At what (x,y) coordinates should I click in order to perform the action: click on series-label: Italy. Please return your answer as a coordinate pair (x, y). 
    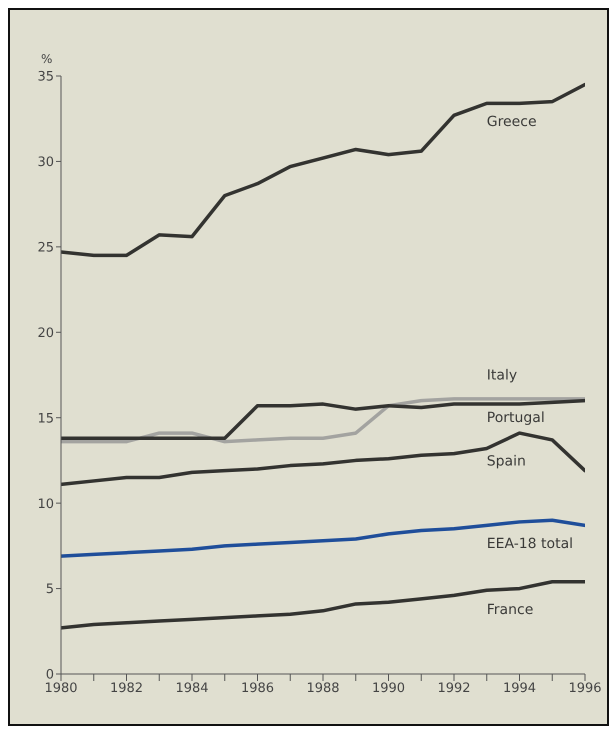
    Looking at the image, I should click on (502, 376).